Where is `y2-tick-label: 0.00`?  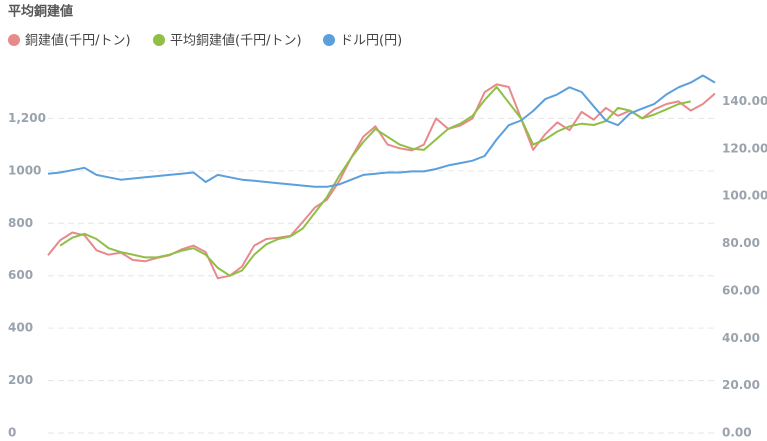
y2-tick-label: 0.00 is located at coordinates (737, 432).